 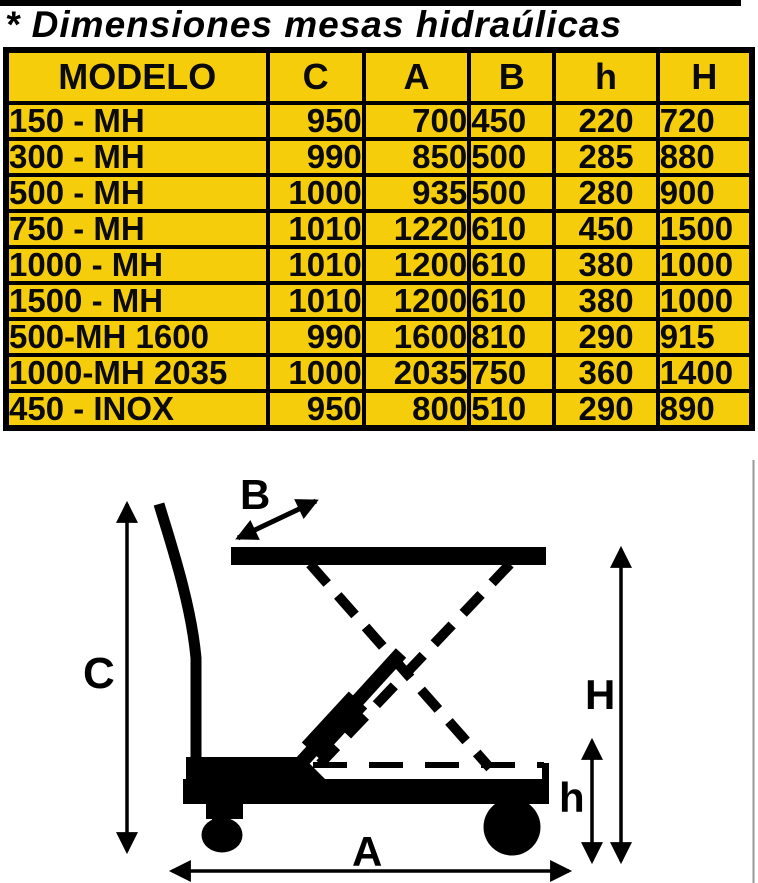 What do you see at coordinates (416, 121) in the screenshot?
I see `value-a: 700` at bounding box center [416, 121].